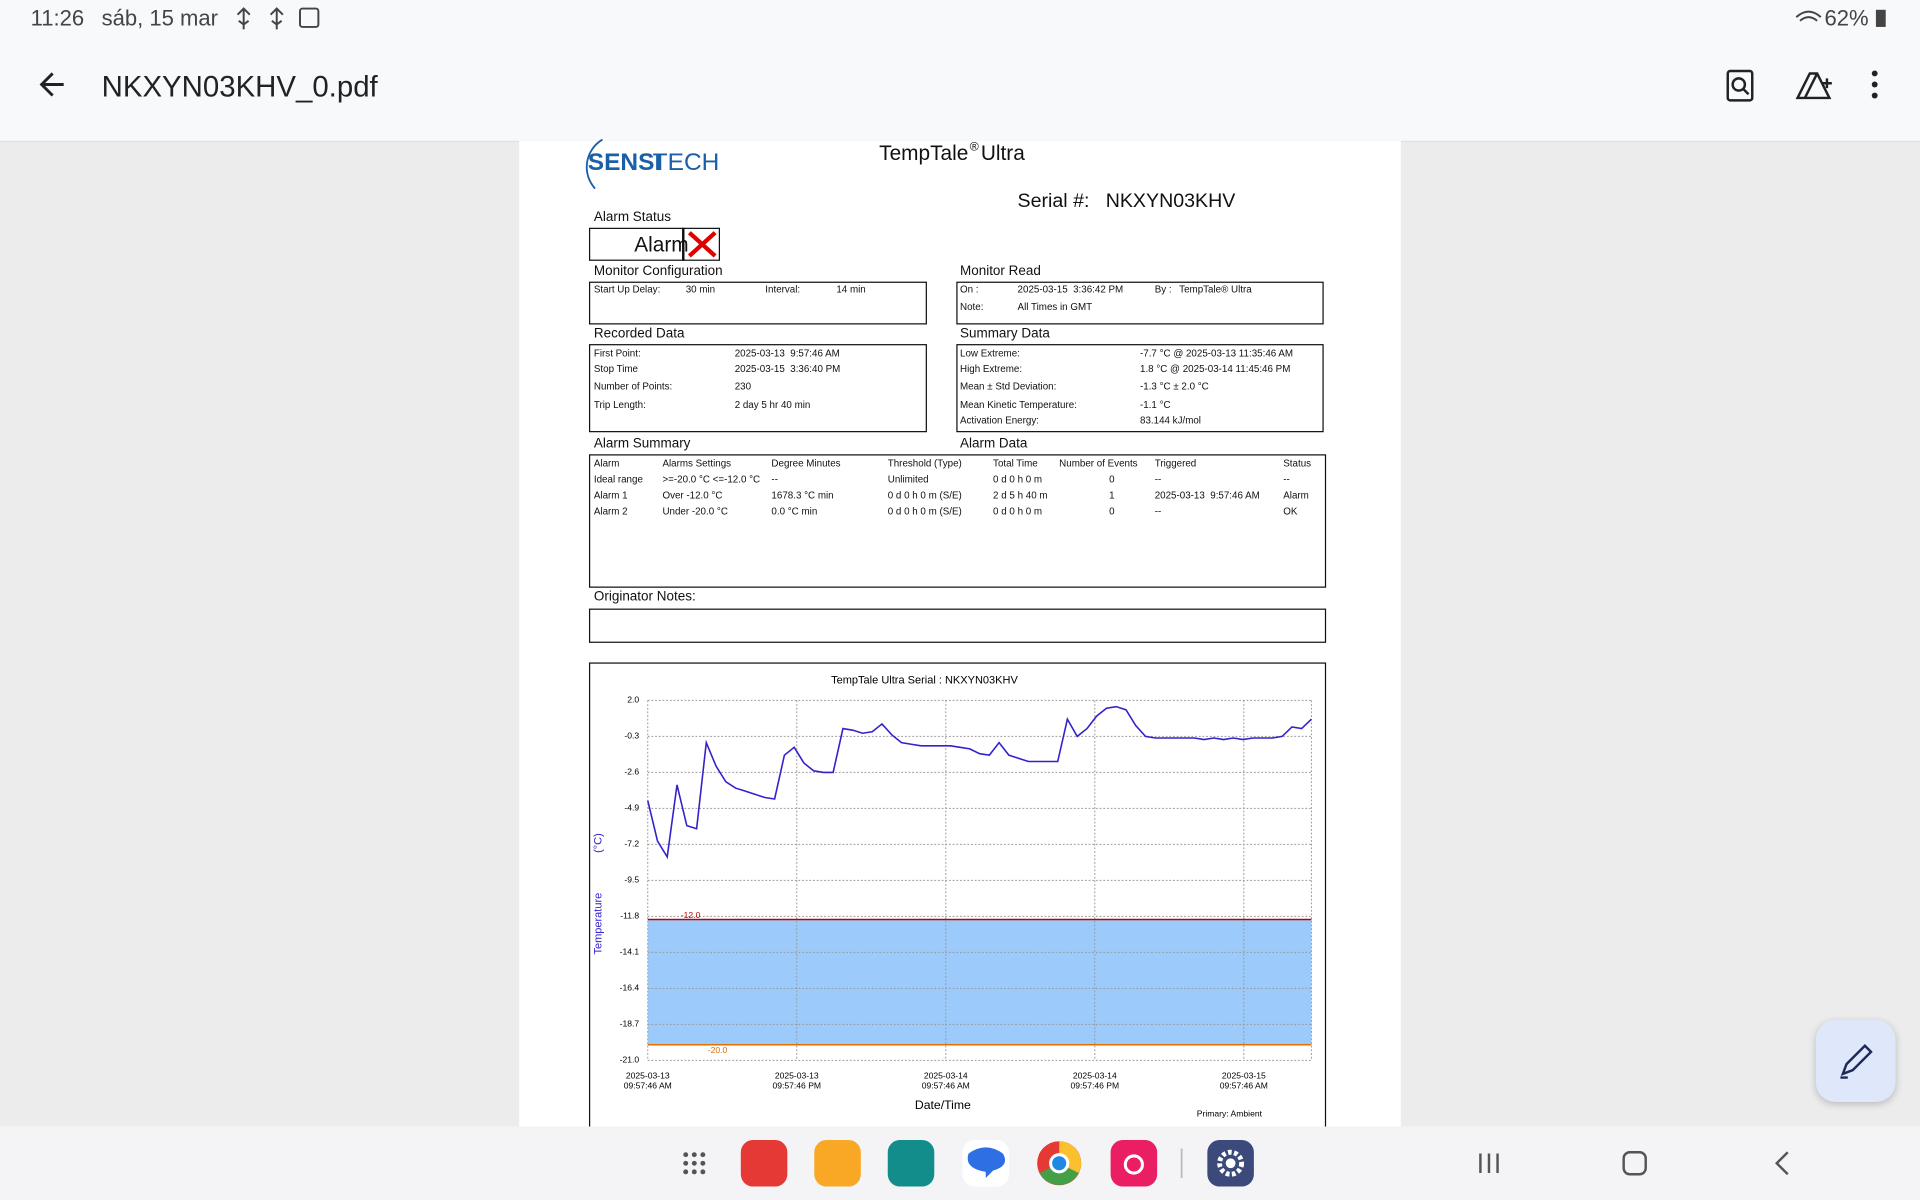 The width and height of the screenshot is (1920, 1200). Describe the element at coordinates (718, 1050) in the screenshot. I see `threshold-label: -20.0` at that location.